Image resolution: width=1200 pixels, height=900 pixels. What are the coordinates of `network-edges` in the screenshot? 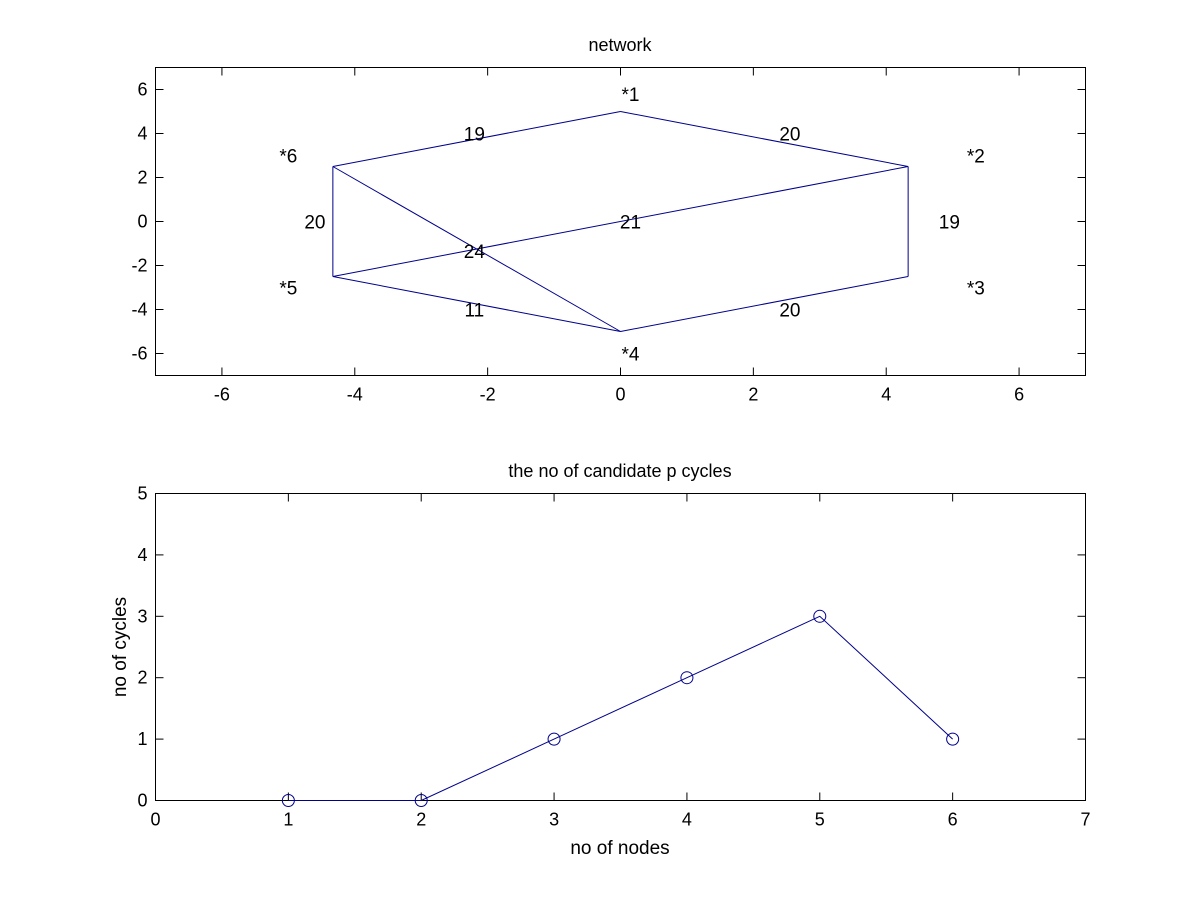 It's located at (620, 221).